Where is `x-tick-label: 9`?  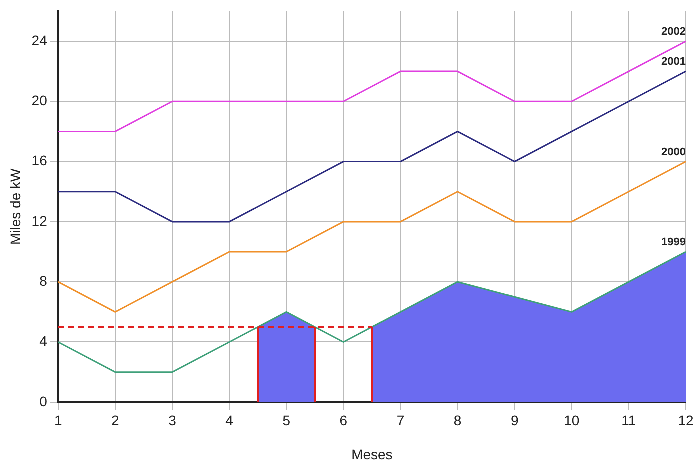 x-tick-label: 9 is located at coordinates (514, 420).